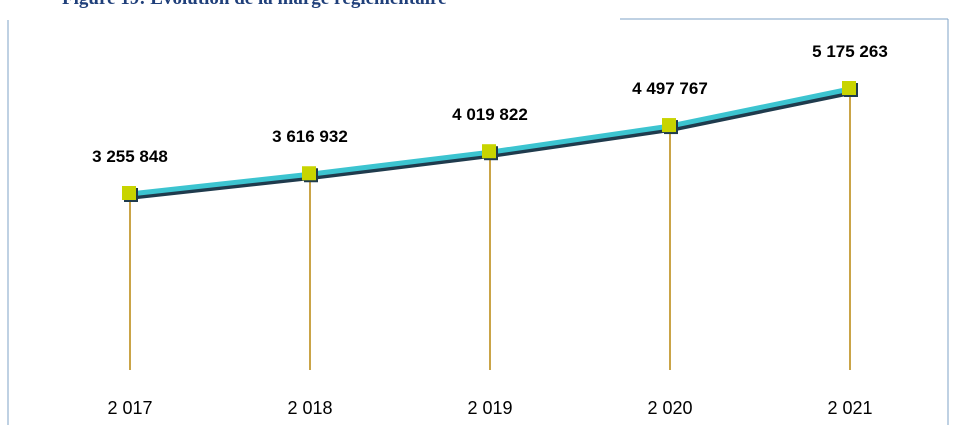 This screenshot has height=425, width=954. Describe the element at coordinates (490, 114) in the screenshot. I see `value-label: 4 019 822` at that location.